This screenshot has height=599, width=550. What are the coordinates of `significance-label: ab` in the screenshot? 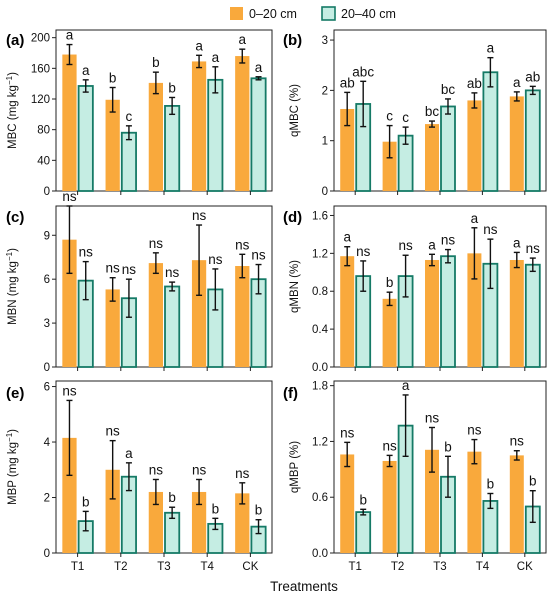 It's located at (532, 76).